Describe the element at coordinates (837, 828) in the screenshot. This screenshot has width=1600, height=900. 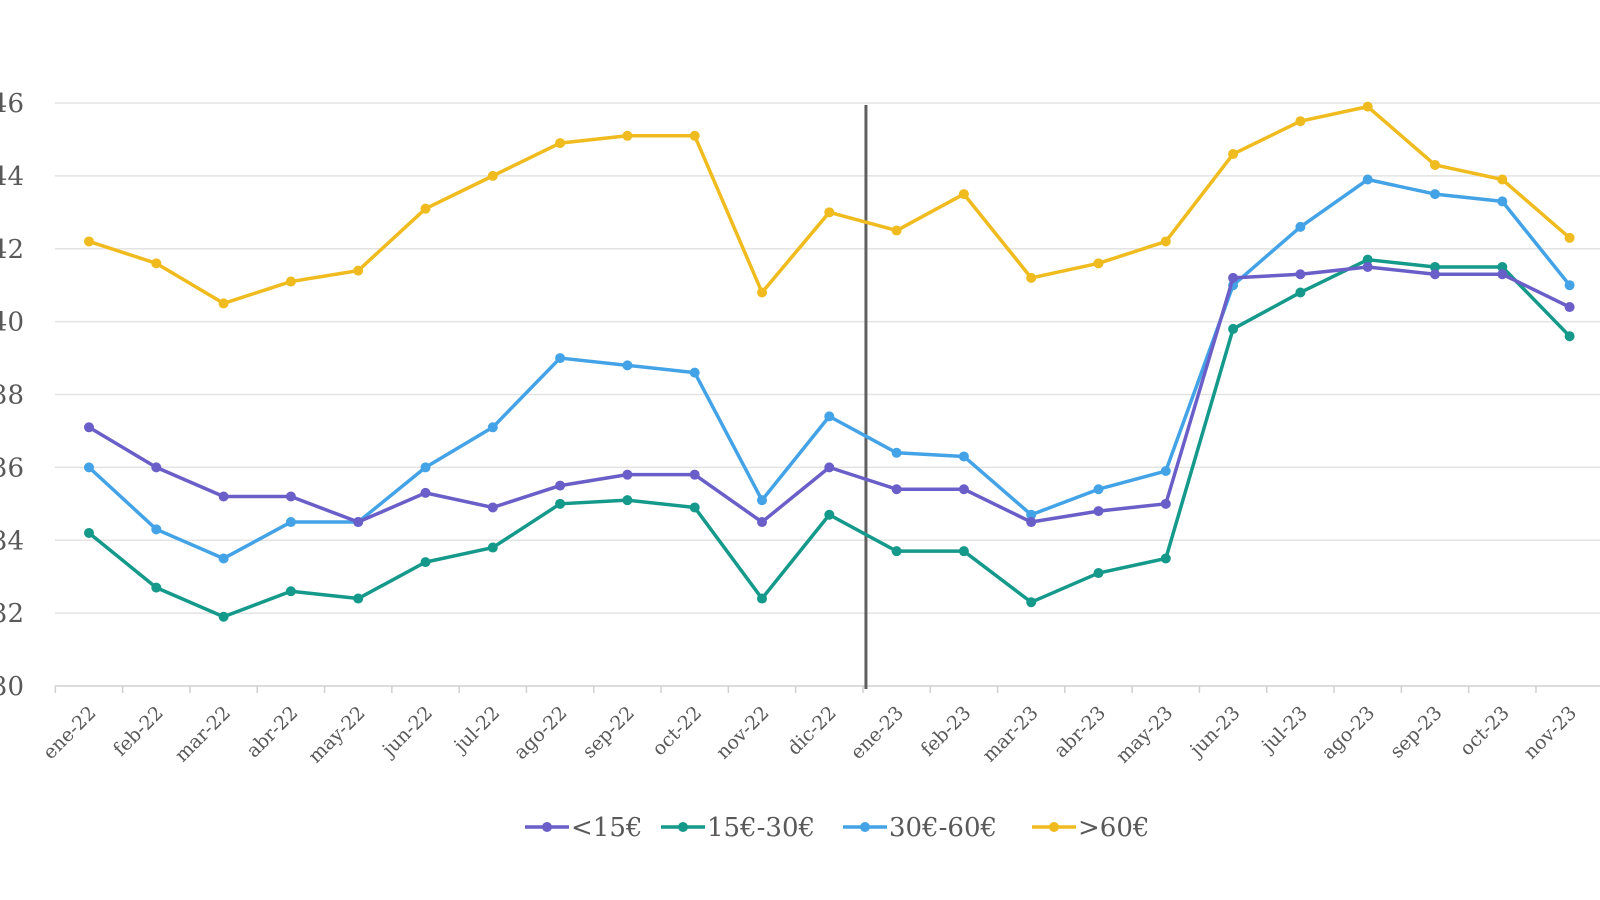
I see `legend: <15€ 15€-30€ 30€-60€ >60€` at that location.